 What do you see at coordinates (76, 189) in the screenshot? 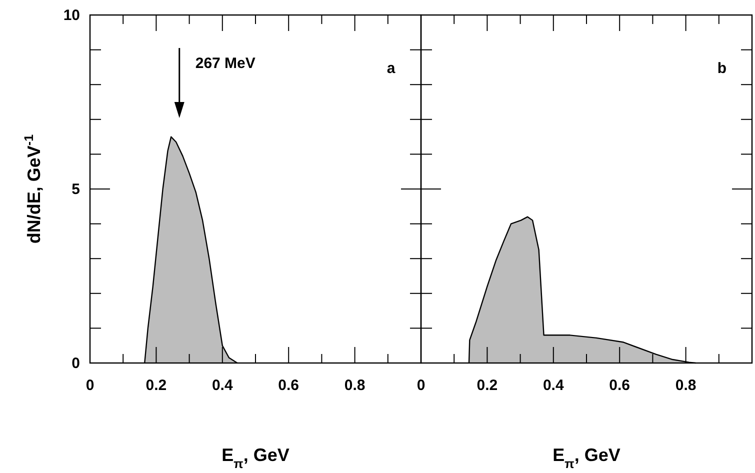
I see `y-tick-label: 5` at bounding box center [76, 189].